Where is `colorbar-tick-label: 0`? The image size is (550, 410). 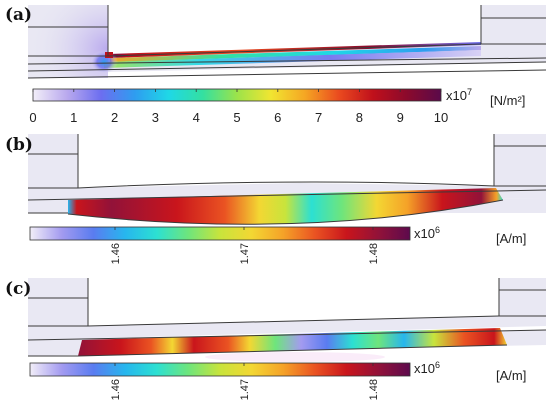 colorbar-tick-label: 0 is located at coordinates (32, 117).